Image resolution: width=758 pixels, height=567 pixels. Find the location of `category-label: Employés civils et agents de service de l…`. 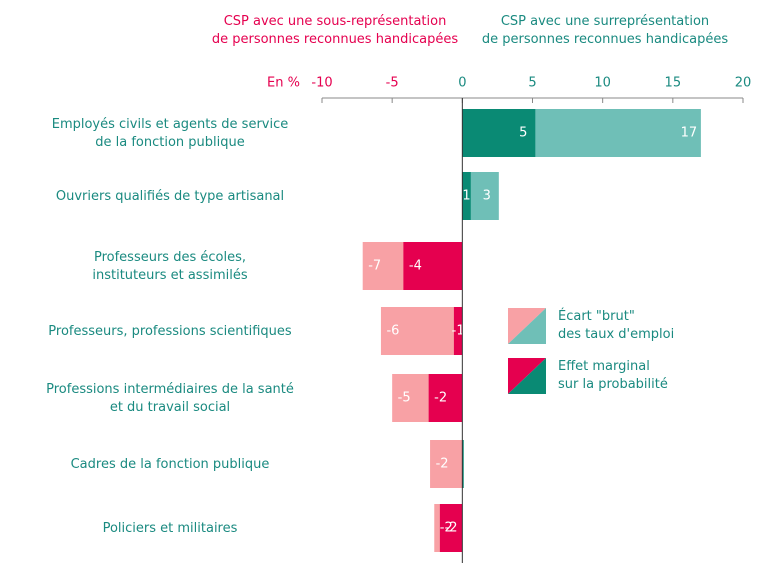

category-label: Employés civils et agents de service de l… is located at coordinates (170, 133).